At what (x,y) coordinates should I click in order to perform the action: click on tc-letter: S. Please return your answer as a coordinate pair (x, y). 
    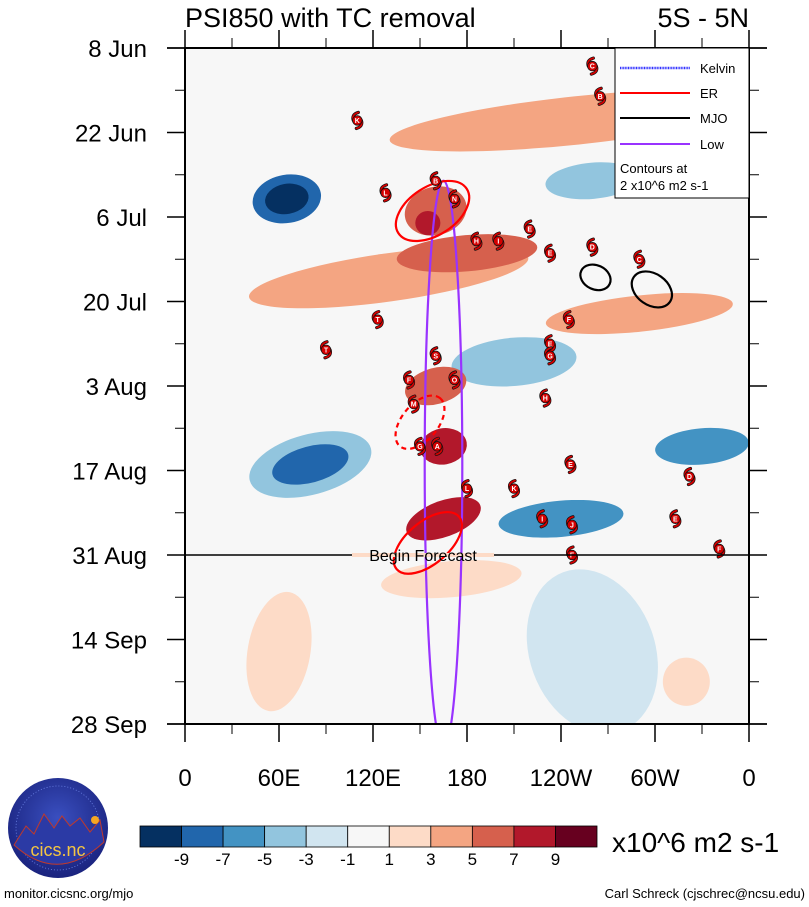
    Looking at the image, I should click on (435, 356).